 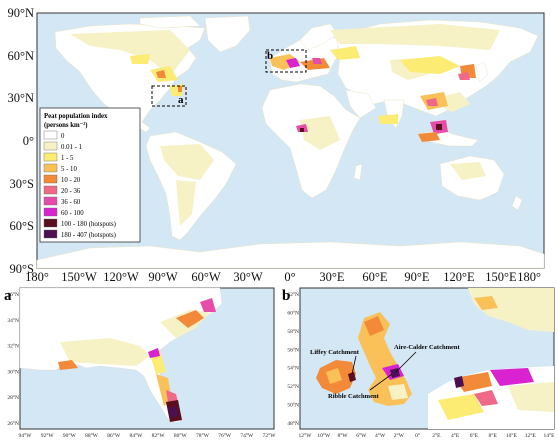 I want to click on legend-title: Peat population index, so click(x=76, y=116).